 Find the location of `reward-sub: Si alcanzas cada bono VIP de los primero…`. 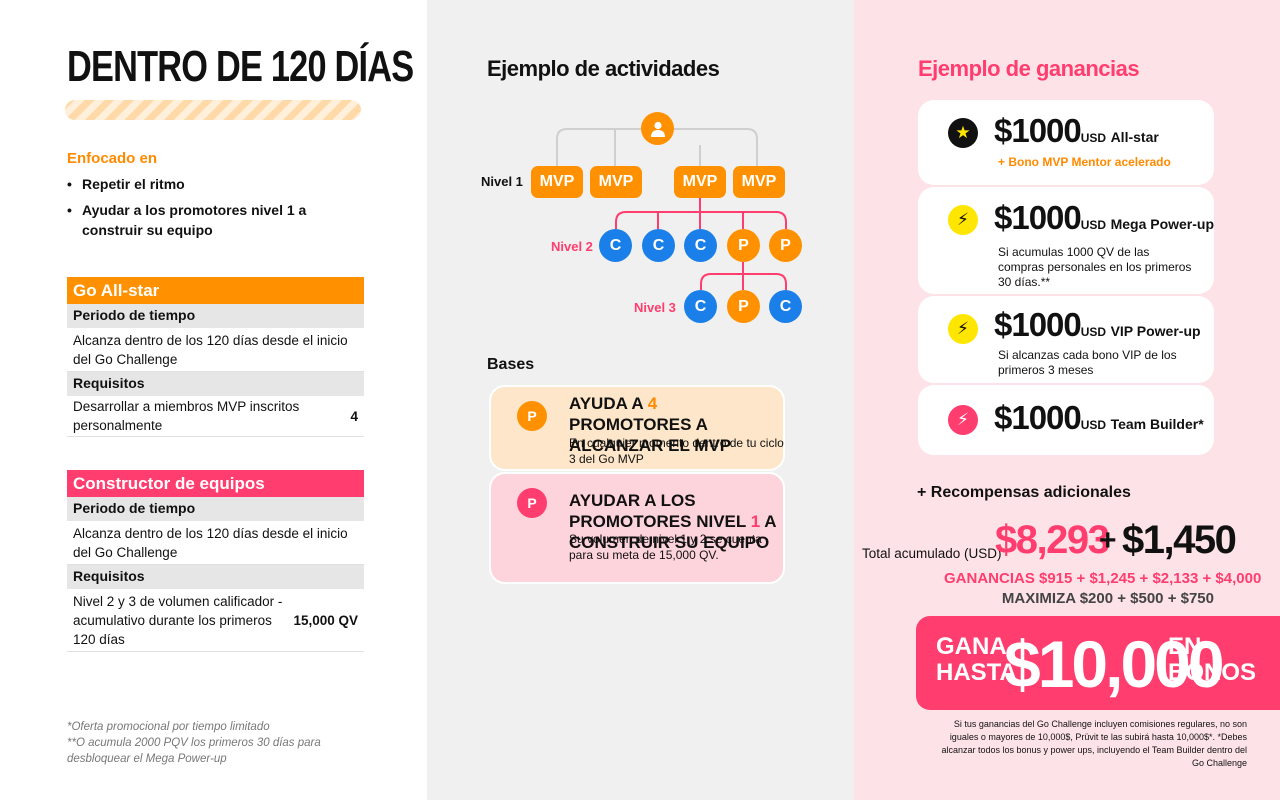

reward-sub: Si alcanzas cada bono VIP de los primero… is located at coordinates (1087, 362).